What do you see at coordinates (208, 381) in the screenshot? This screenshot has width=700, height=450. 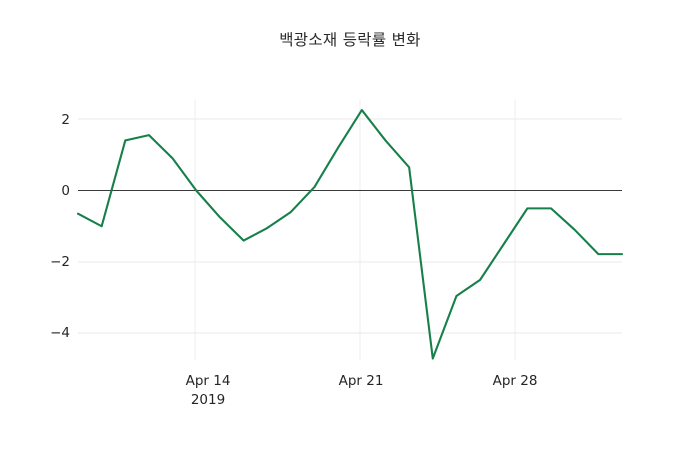 I see `xtick-label-apr14: Apr 14` at bounding box center [208, 381].